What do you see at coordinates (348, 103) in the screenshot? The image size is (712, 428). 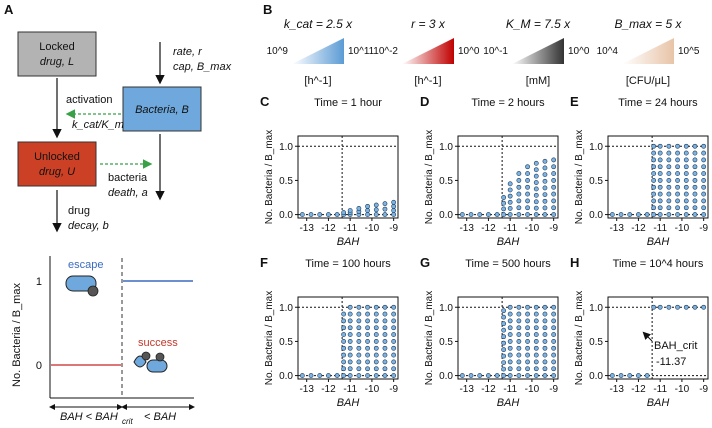 I see `panel-title-c: Time = 1 hour` at bounding box center [348, 103].